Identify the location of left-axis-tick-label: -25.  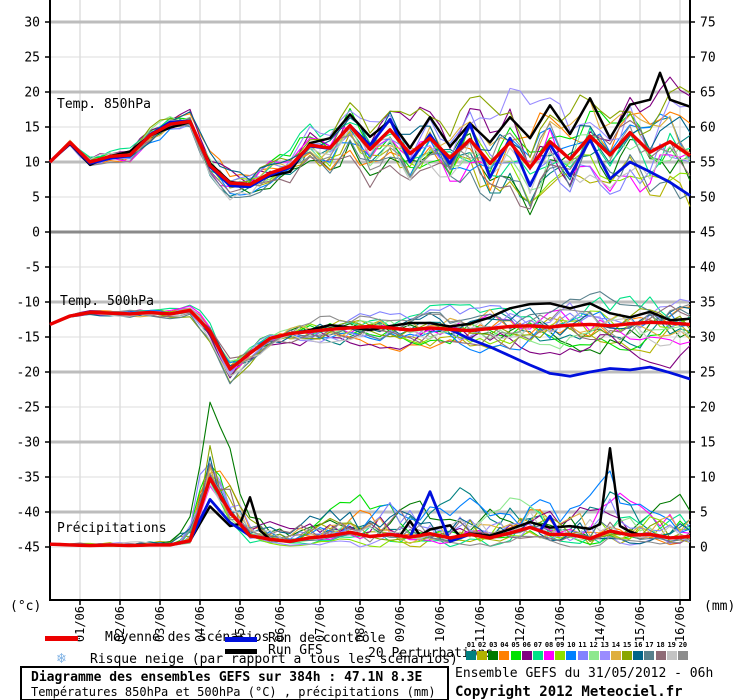
(28, 408).